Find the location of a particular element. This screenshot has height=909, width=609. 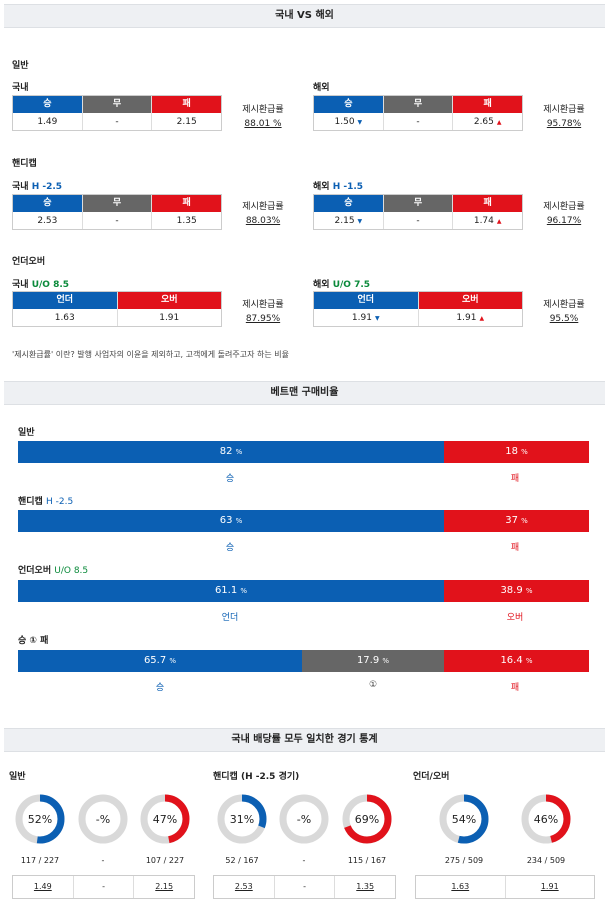

overseas-general-label: 해외 is located at coordinates (321, 88).